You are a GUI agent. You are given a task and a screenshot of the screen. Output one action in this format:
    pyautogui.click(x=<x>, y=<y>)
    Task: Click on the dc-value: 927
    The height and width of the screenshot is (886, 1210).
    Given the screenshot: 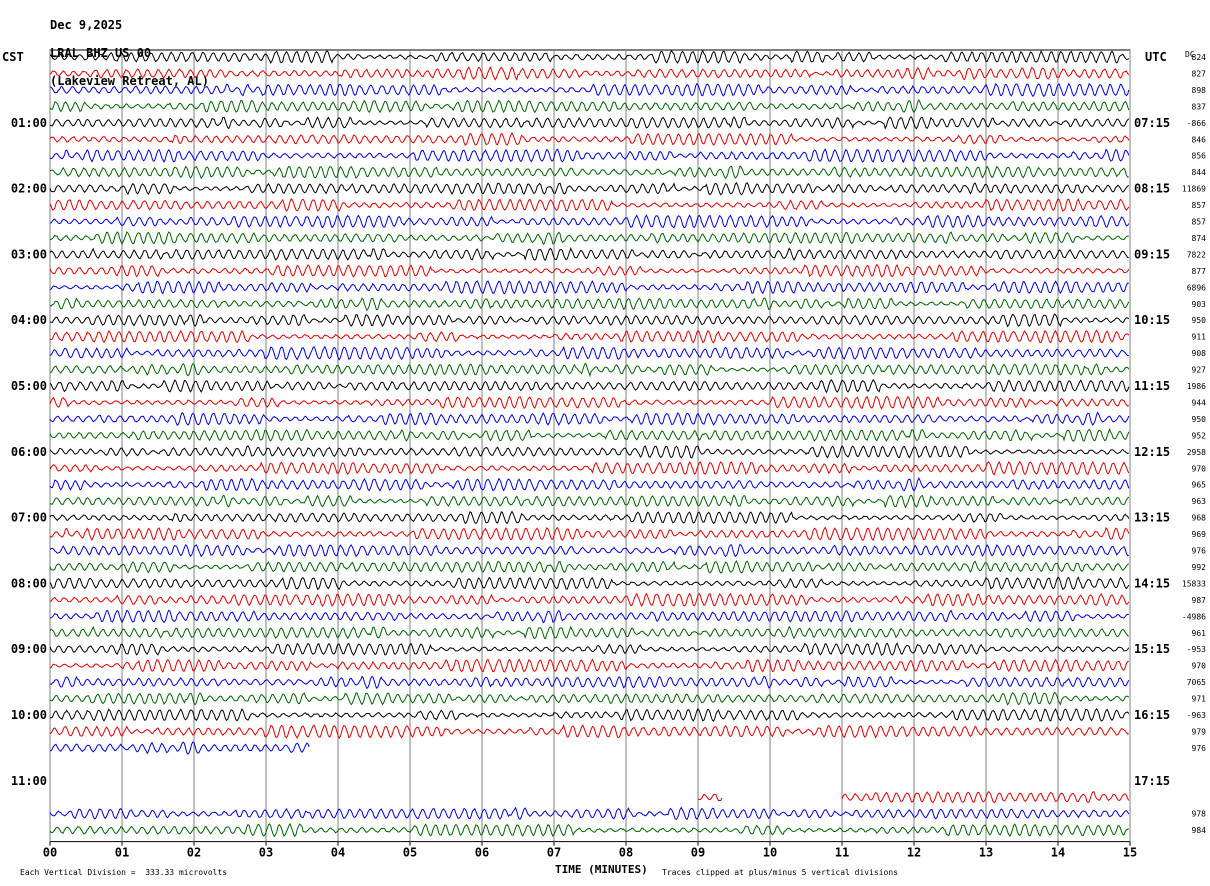 What is the action you would take?
    pyautogui.click(x=1199, y=370)
    